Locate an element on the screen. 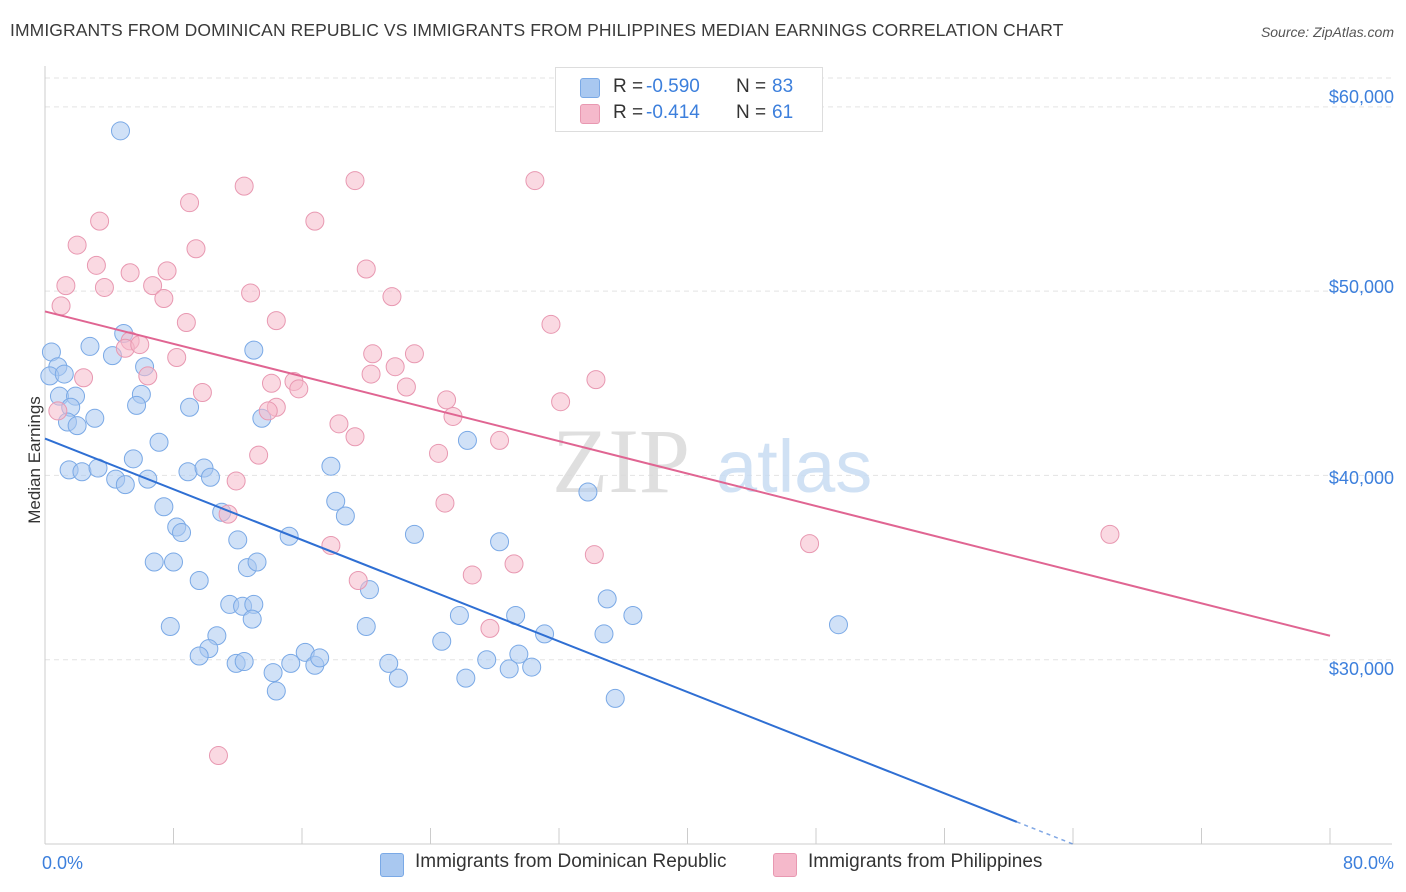 The width and height of the screenshot is (1406, 892). watermark-zip: ZIP is located at coordinates (621, 461).